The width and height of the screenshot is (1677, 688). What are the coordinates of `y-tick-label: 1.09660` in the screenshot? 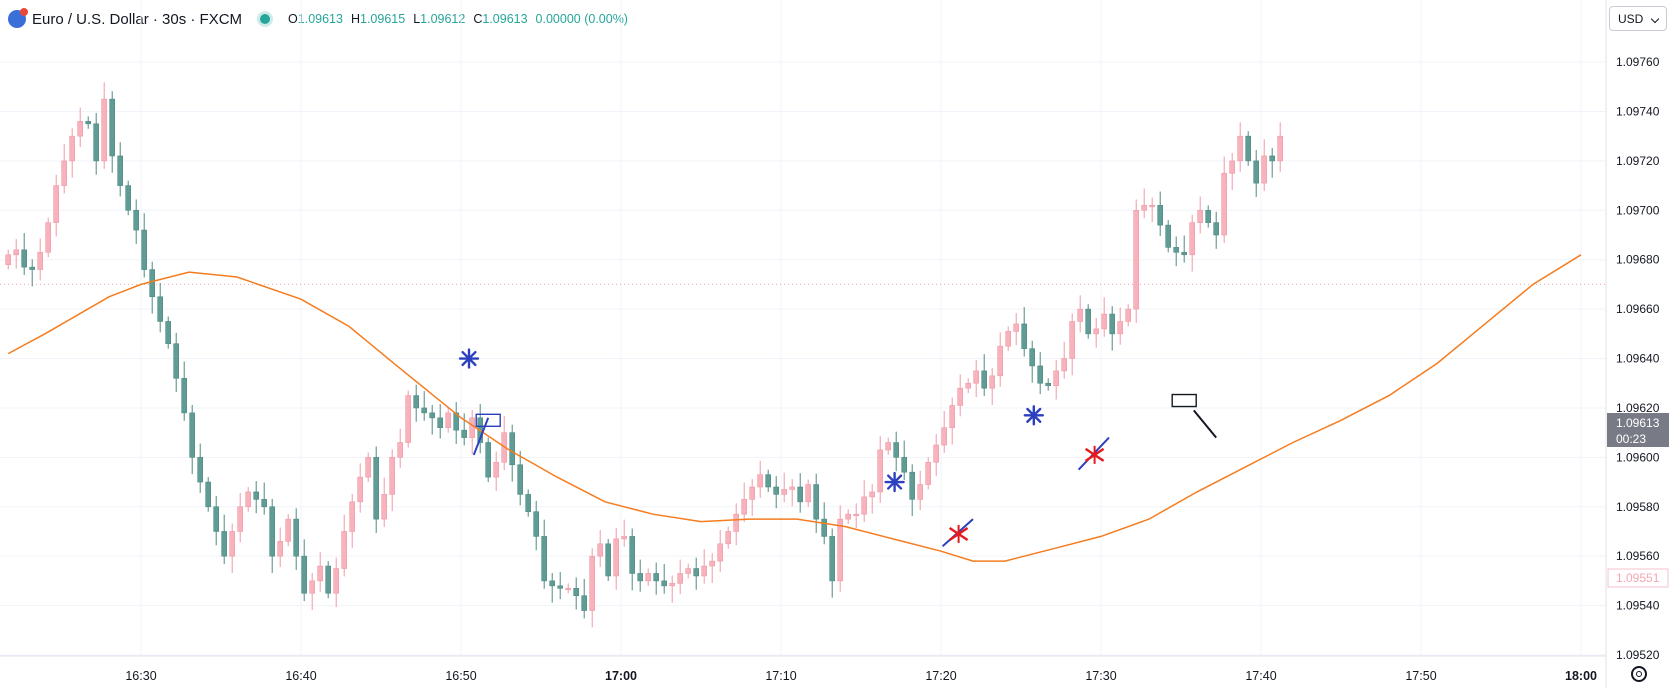 It's located at (1638, 309).